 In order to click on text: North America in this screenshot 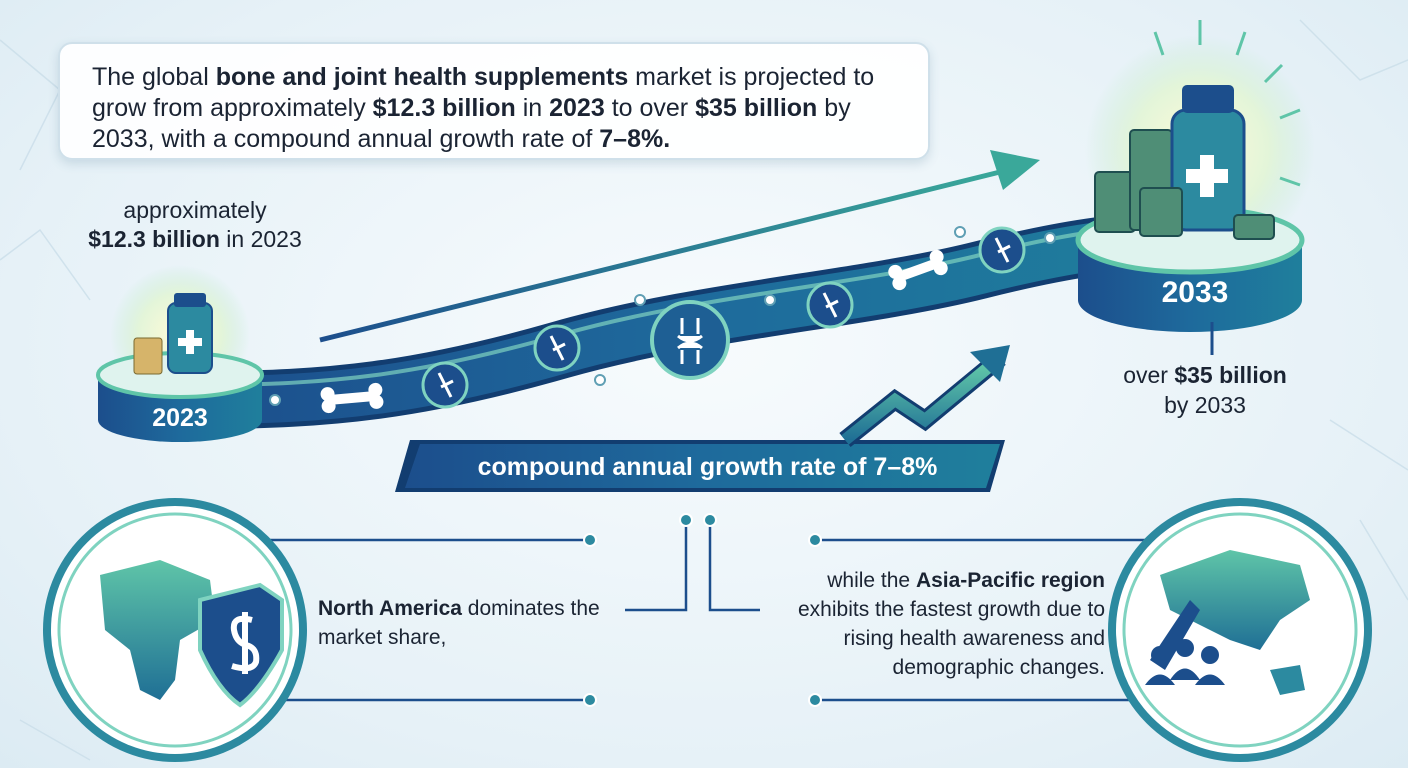, I will do `click(390, 608)`.